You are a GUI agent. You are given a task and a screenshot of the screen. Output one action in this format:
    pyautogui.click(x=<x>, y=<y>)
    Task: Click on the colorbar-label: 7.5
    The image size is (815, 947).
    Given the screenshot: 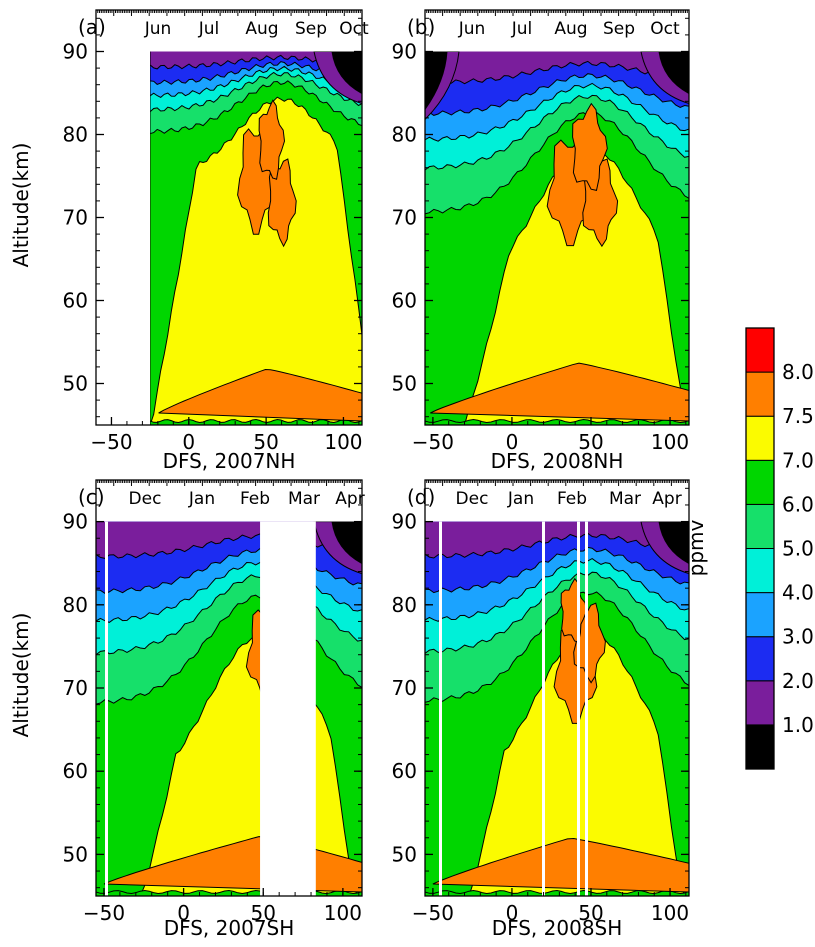 What is the action you would take?
    pyautogui.click(x=798, y=416)
    